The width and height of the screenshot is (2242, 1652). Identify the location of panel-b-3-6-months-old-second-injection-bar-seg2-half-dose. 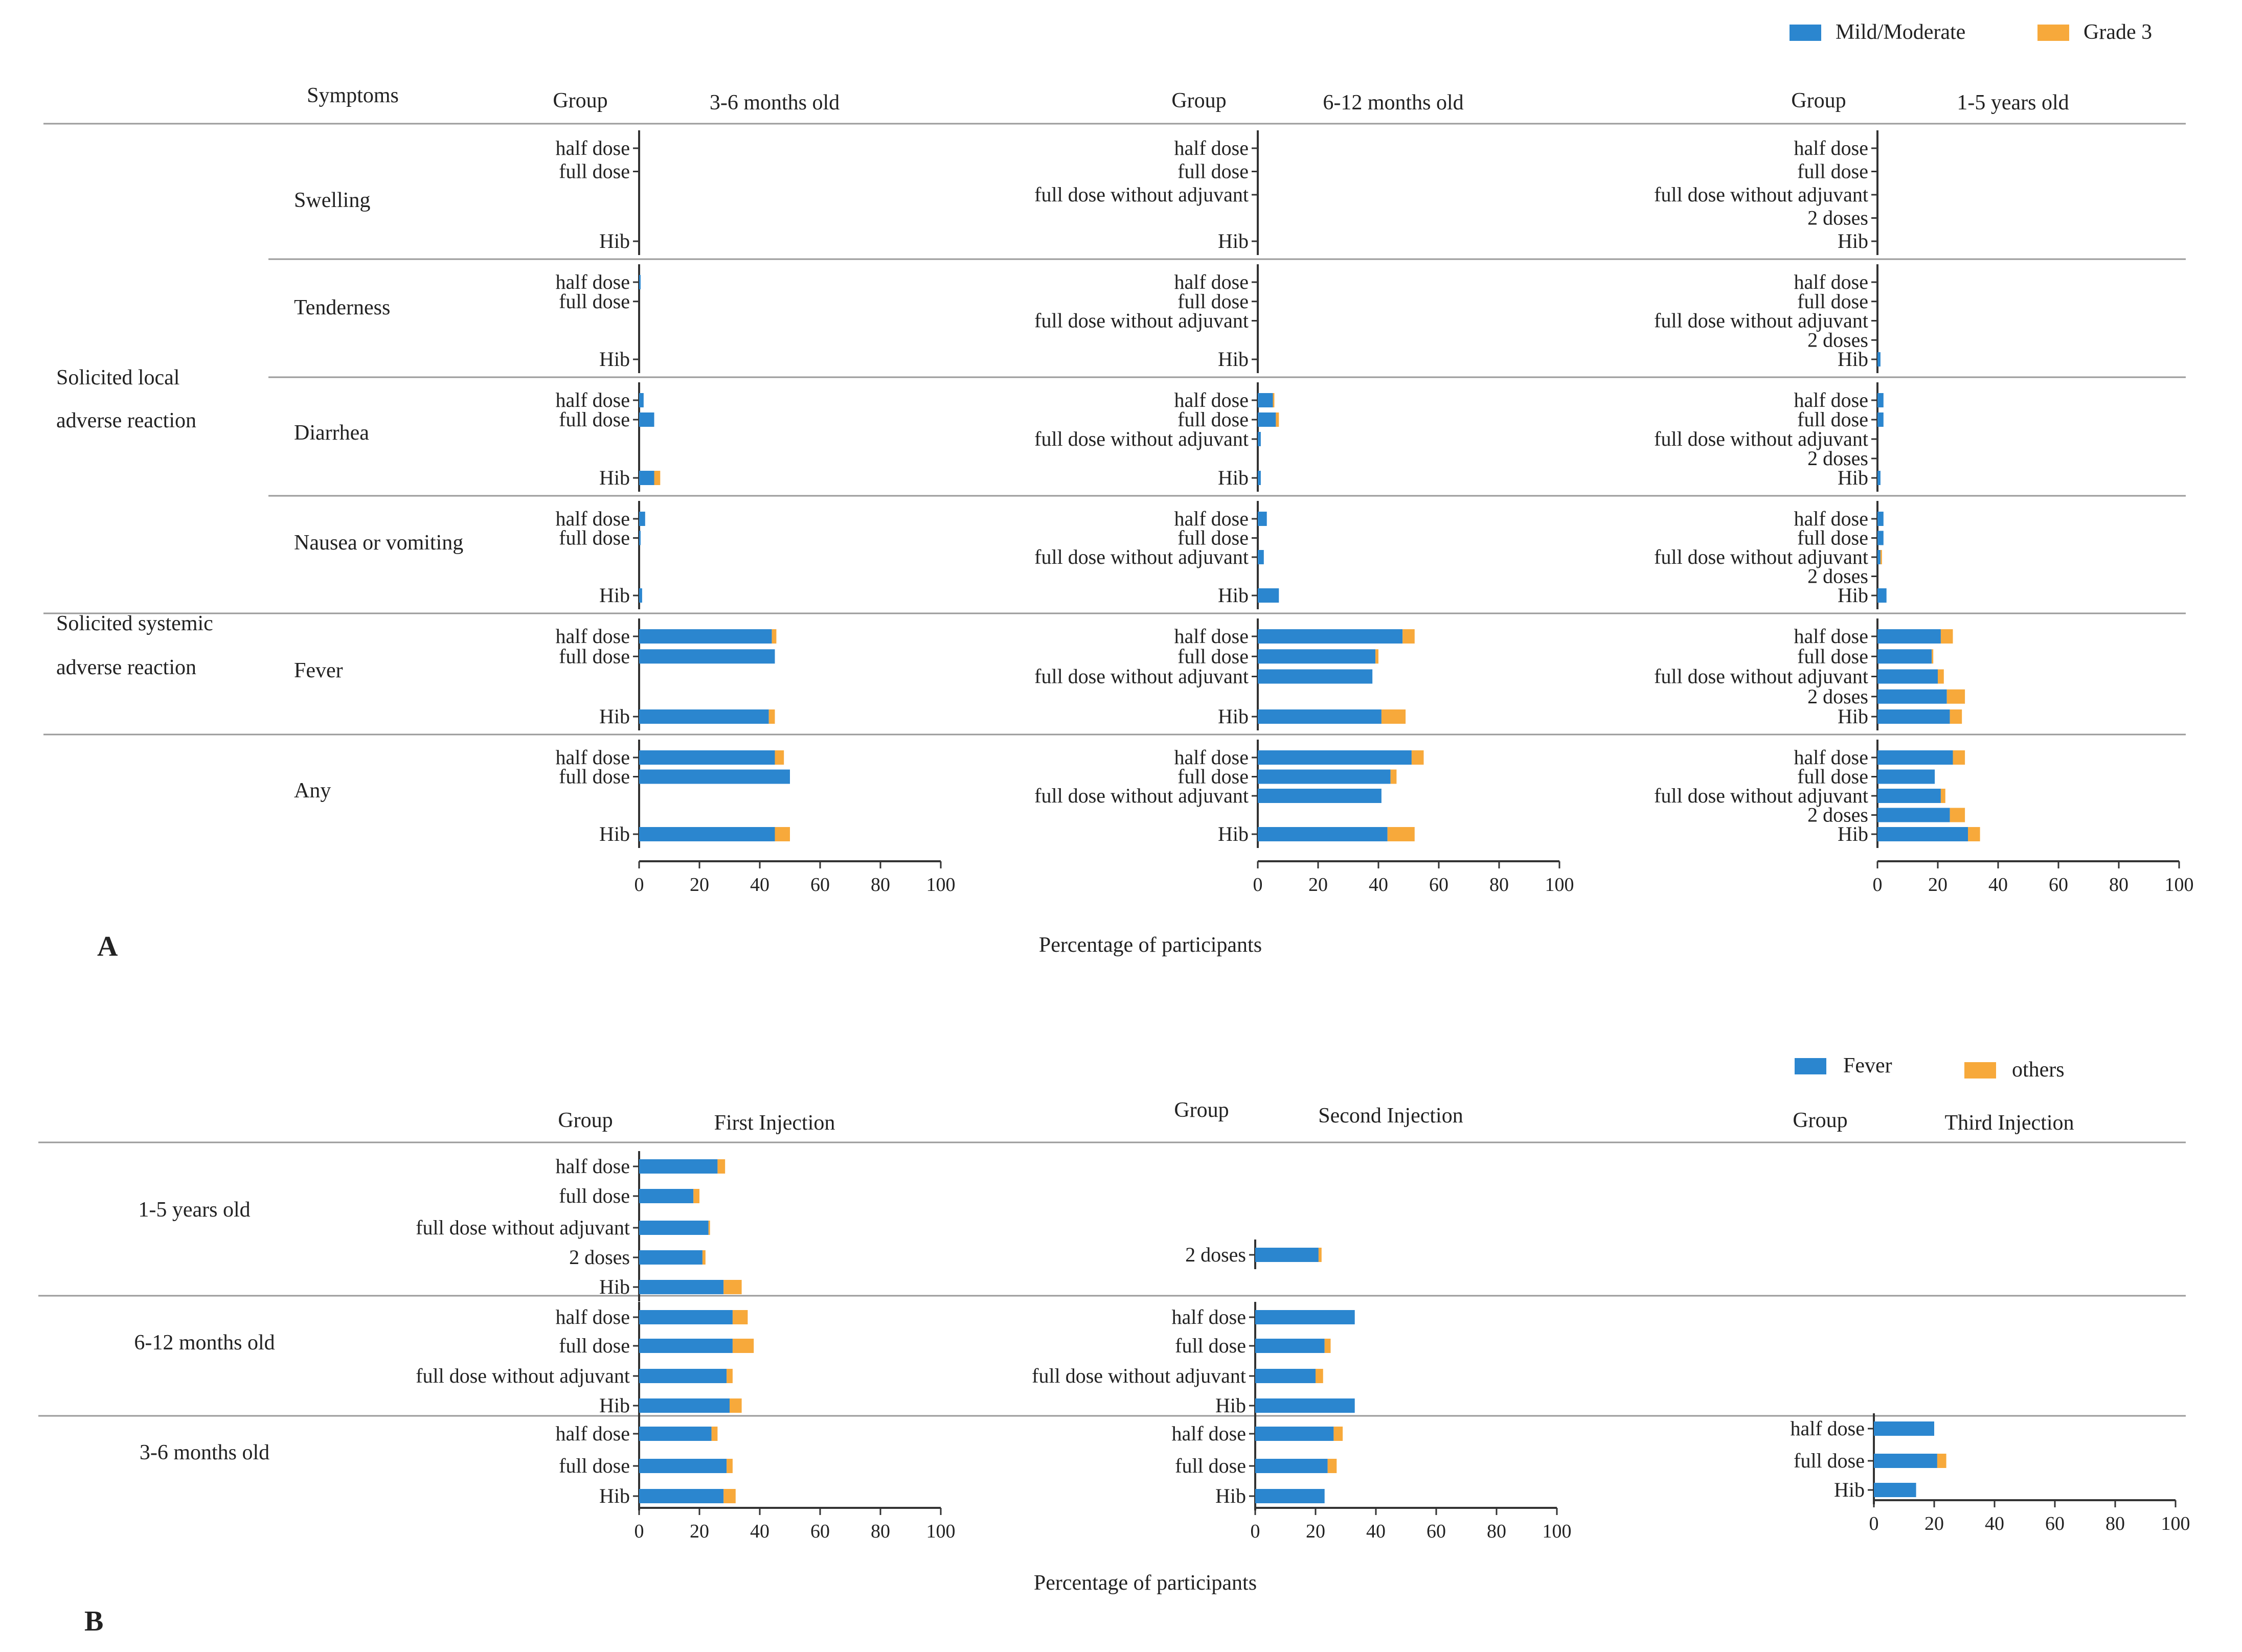
(1338, 1434).